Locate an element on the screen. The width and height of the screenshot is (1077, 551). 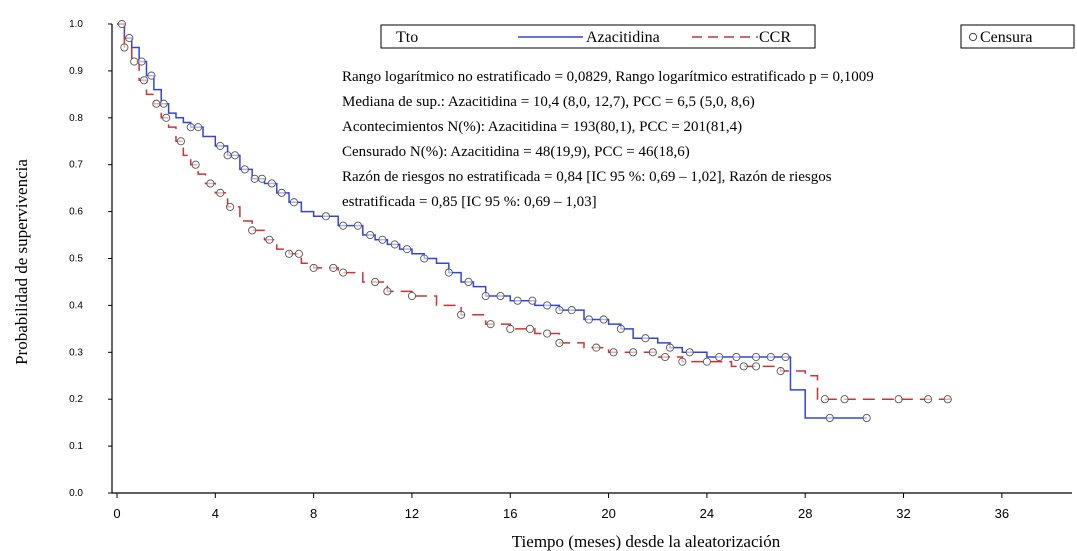
legend-ccr-label: CCR is located at coordinates (775, 37).